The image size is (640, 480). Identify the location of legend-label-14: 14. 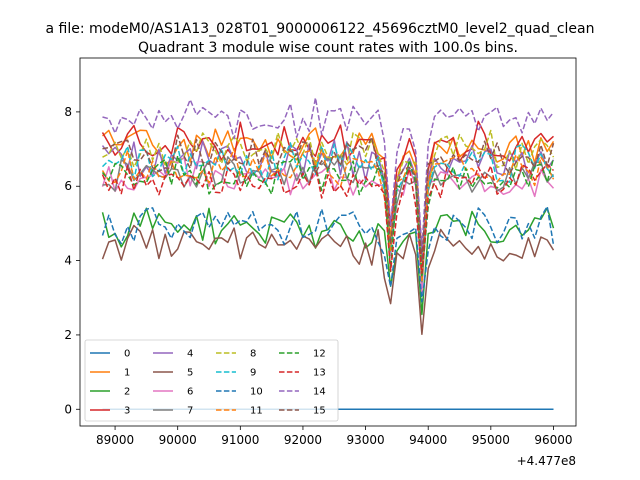
(319, 392).